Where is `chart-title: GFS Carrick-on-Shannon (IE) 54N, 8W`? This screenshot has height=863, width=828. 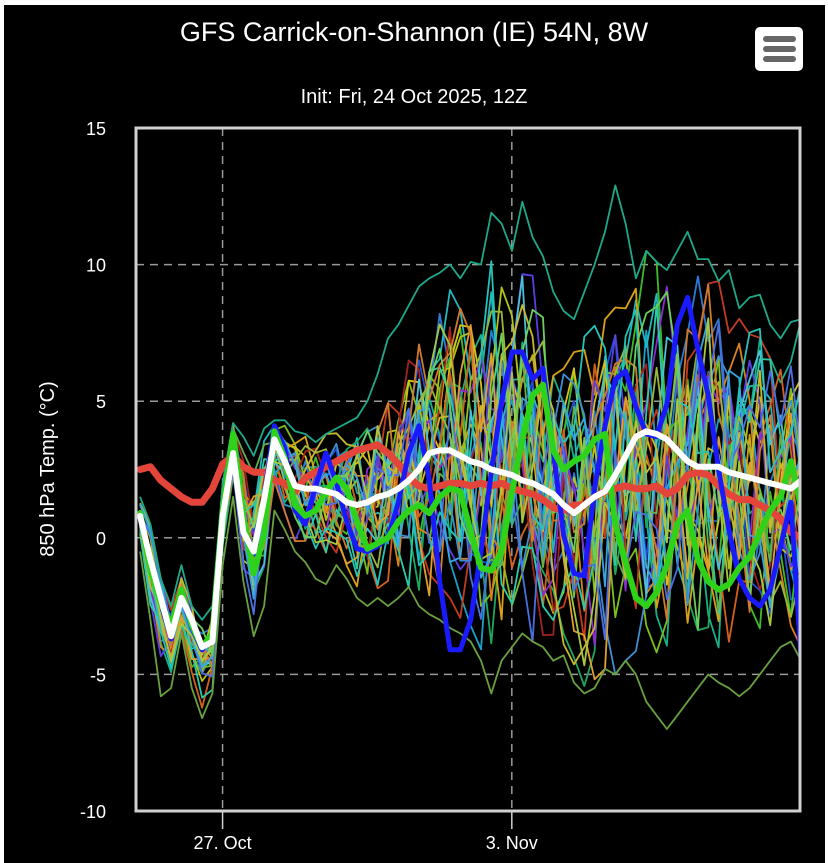 chart-title: GFS Carrick-on-Shannon (IE) 54N, 8W is located at coordinates (414, 32).